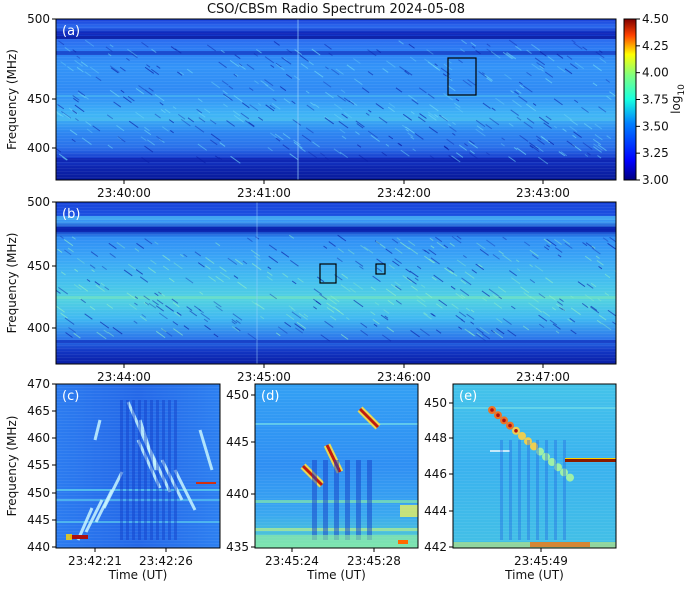 This screenshot has height=594, width=696. What do you see at coordinates (71, 214) in the screenshot?
I see `panel-b-label: (b)` at bounding box center [71, 214].